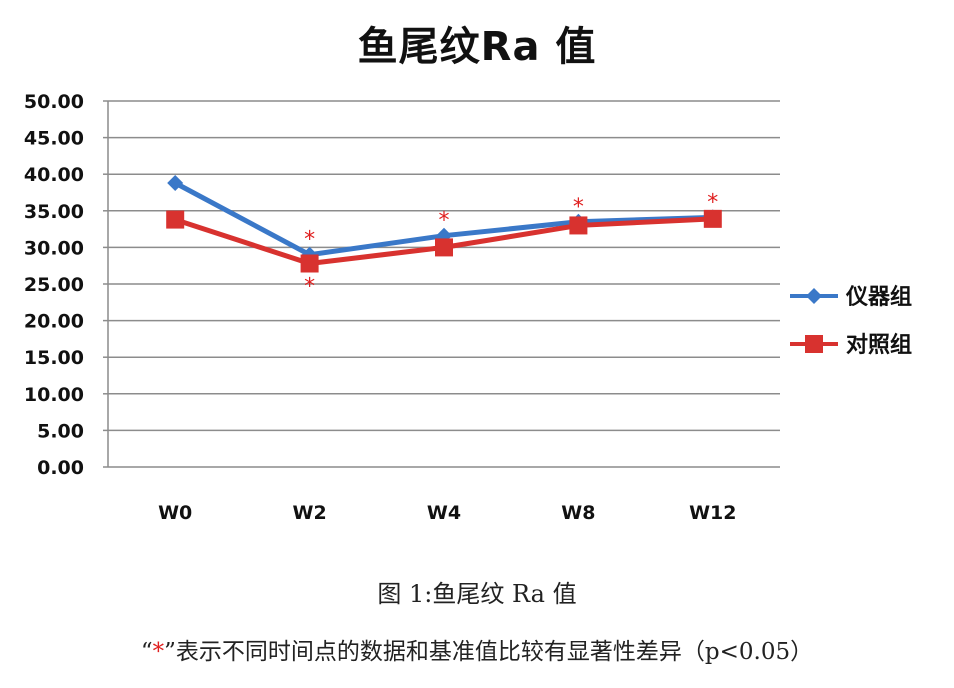  What do you see at coordinates (175, 513) in the screenshot?
I see `x-tick-label: W0` at bounding box center [175, 513].